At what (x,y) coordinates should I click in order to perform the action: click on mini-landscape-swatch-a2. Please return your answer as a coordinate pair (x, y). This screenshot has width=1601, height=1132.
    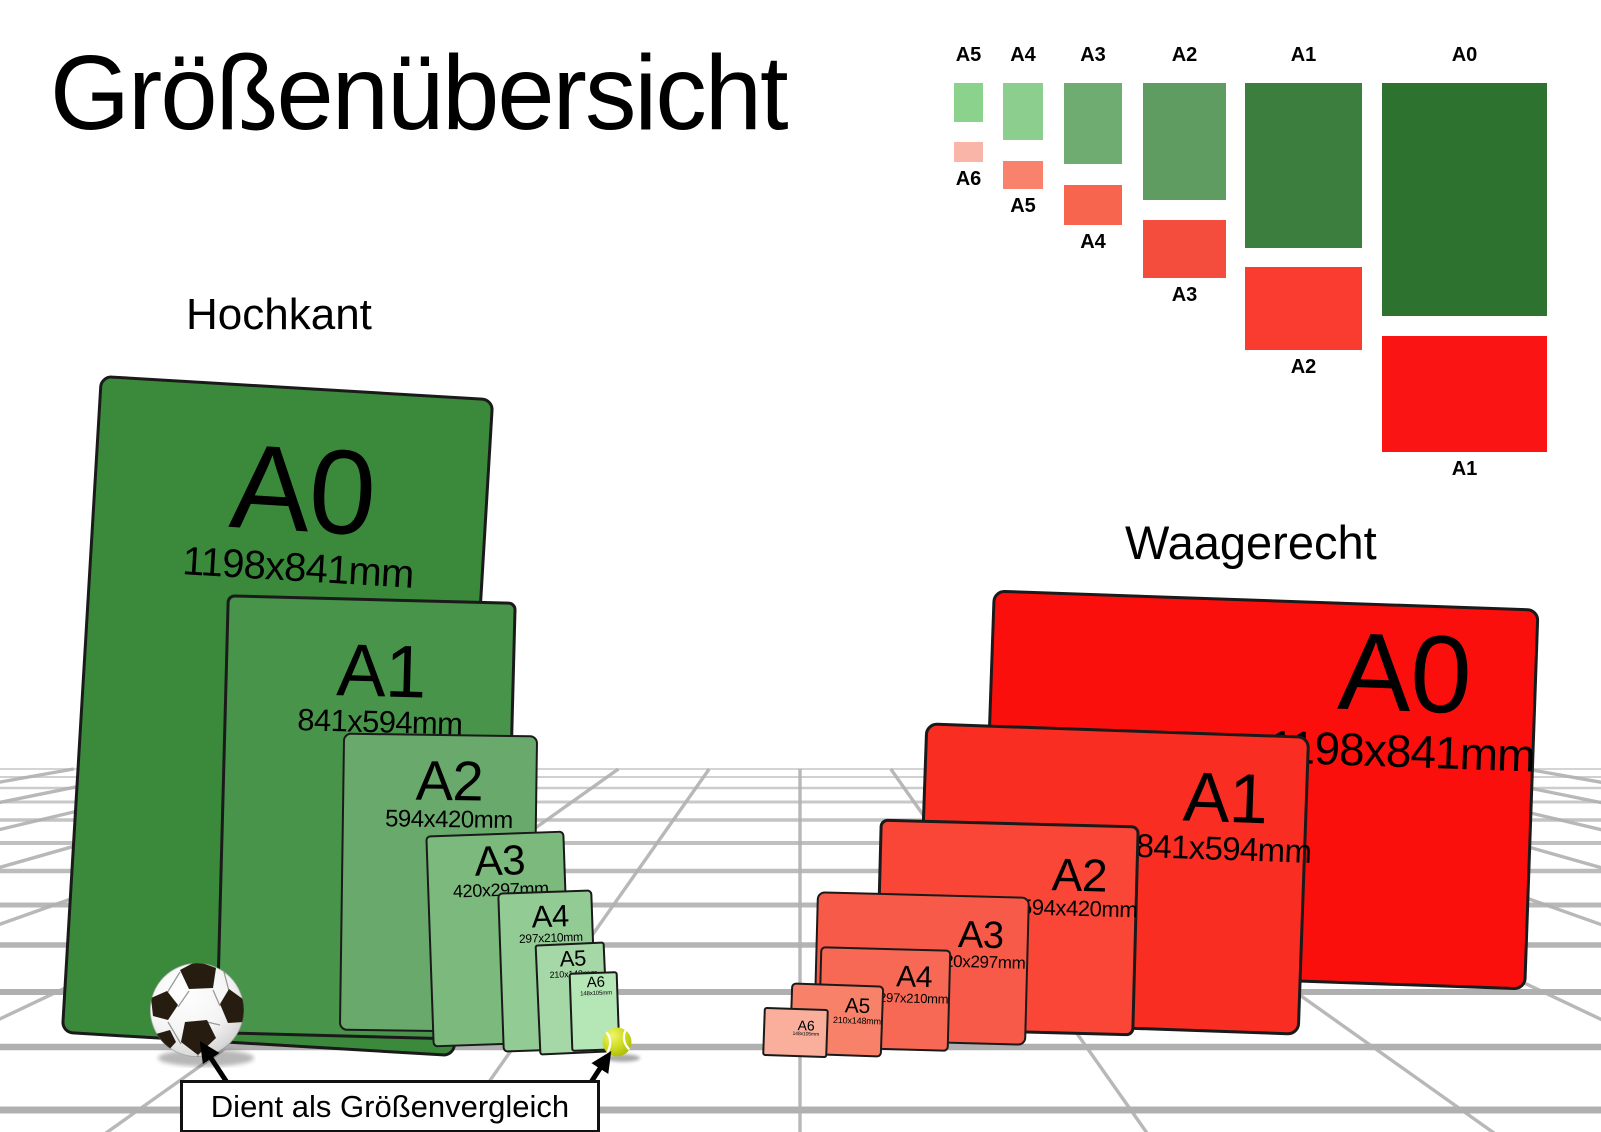
    Looking at the image, I should click on (1303, 308).